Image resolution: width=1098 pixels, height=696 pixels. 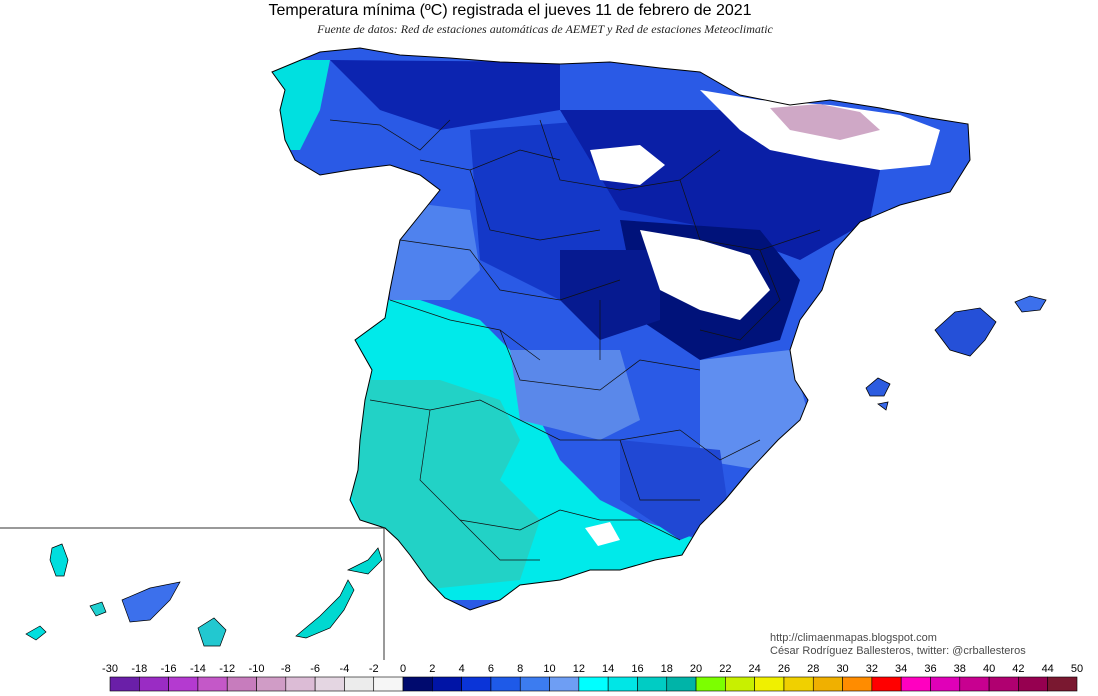 I want to click on snow-teruel, so click(x=705, y=275).